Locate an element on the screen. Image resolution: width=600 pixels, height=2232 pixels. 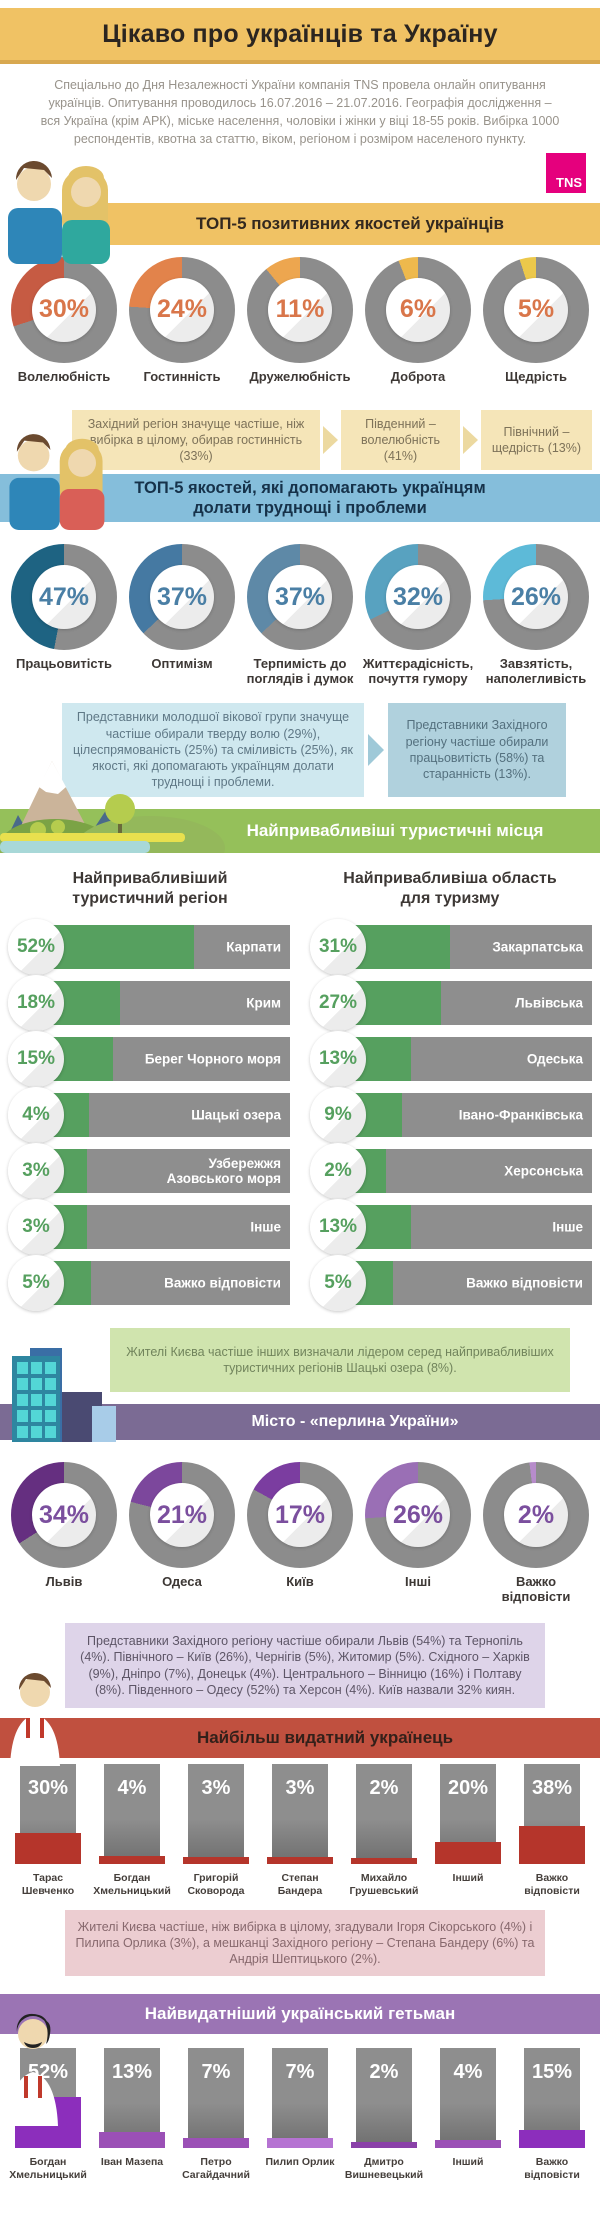
donut-item: 21% Одеса is located at coordinates (182, 1534).